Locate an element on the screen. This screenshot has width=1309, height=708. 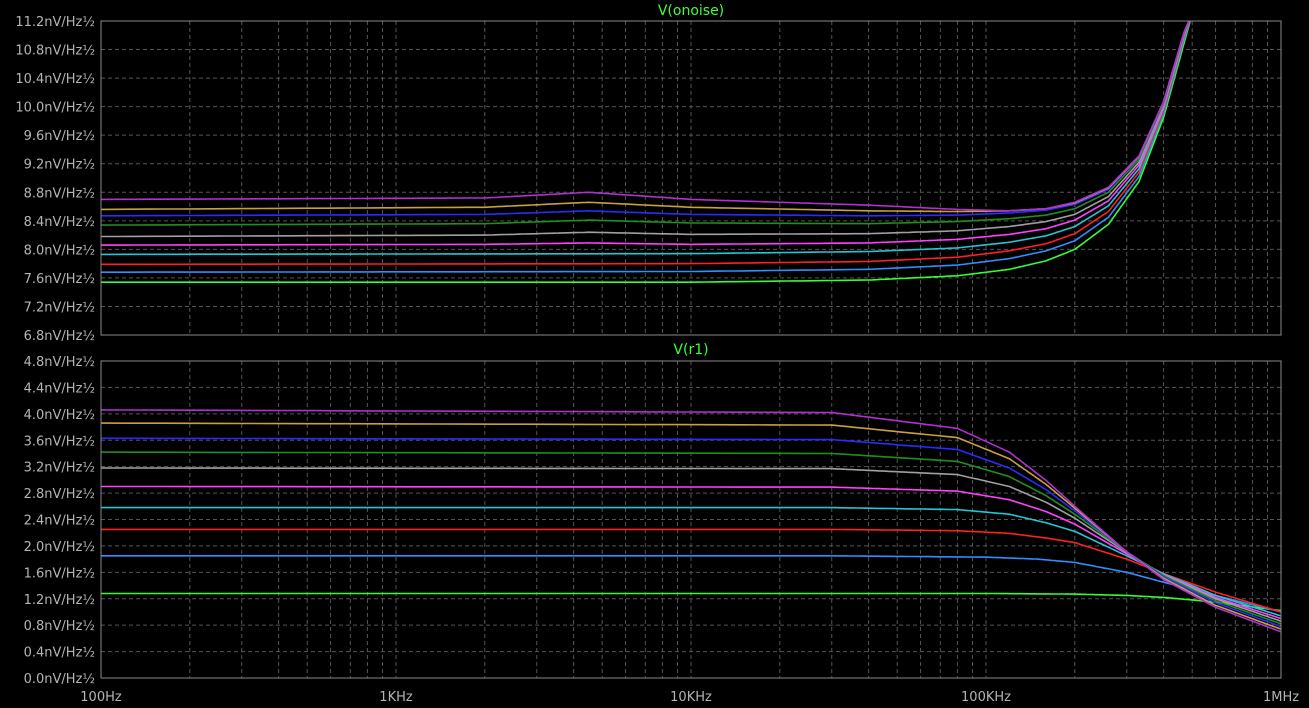
y-tick-label: 11.2nV/Hz½ is located at coordinates (55, 22).